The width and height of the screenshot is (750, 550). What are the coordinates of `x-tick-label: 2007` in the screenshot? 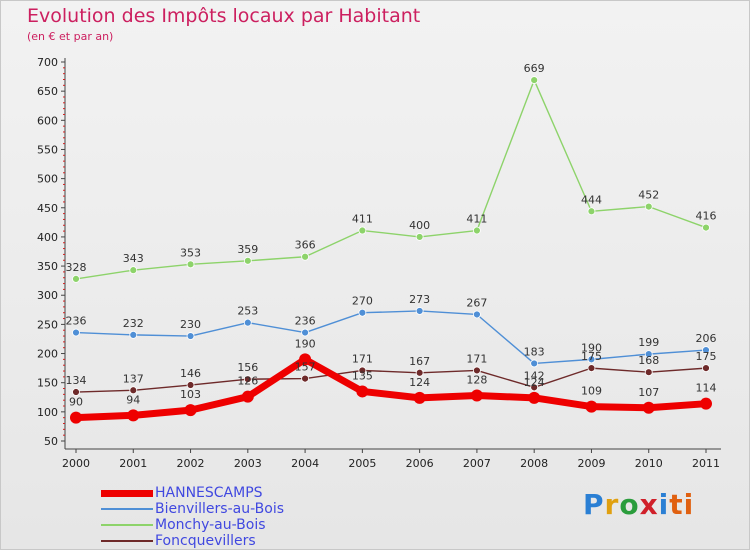 It's located at (477, 463).